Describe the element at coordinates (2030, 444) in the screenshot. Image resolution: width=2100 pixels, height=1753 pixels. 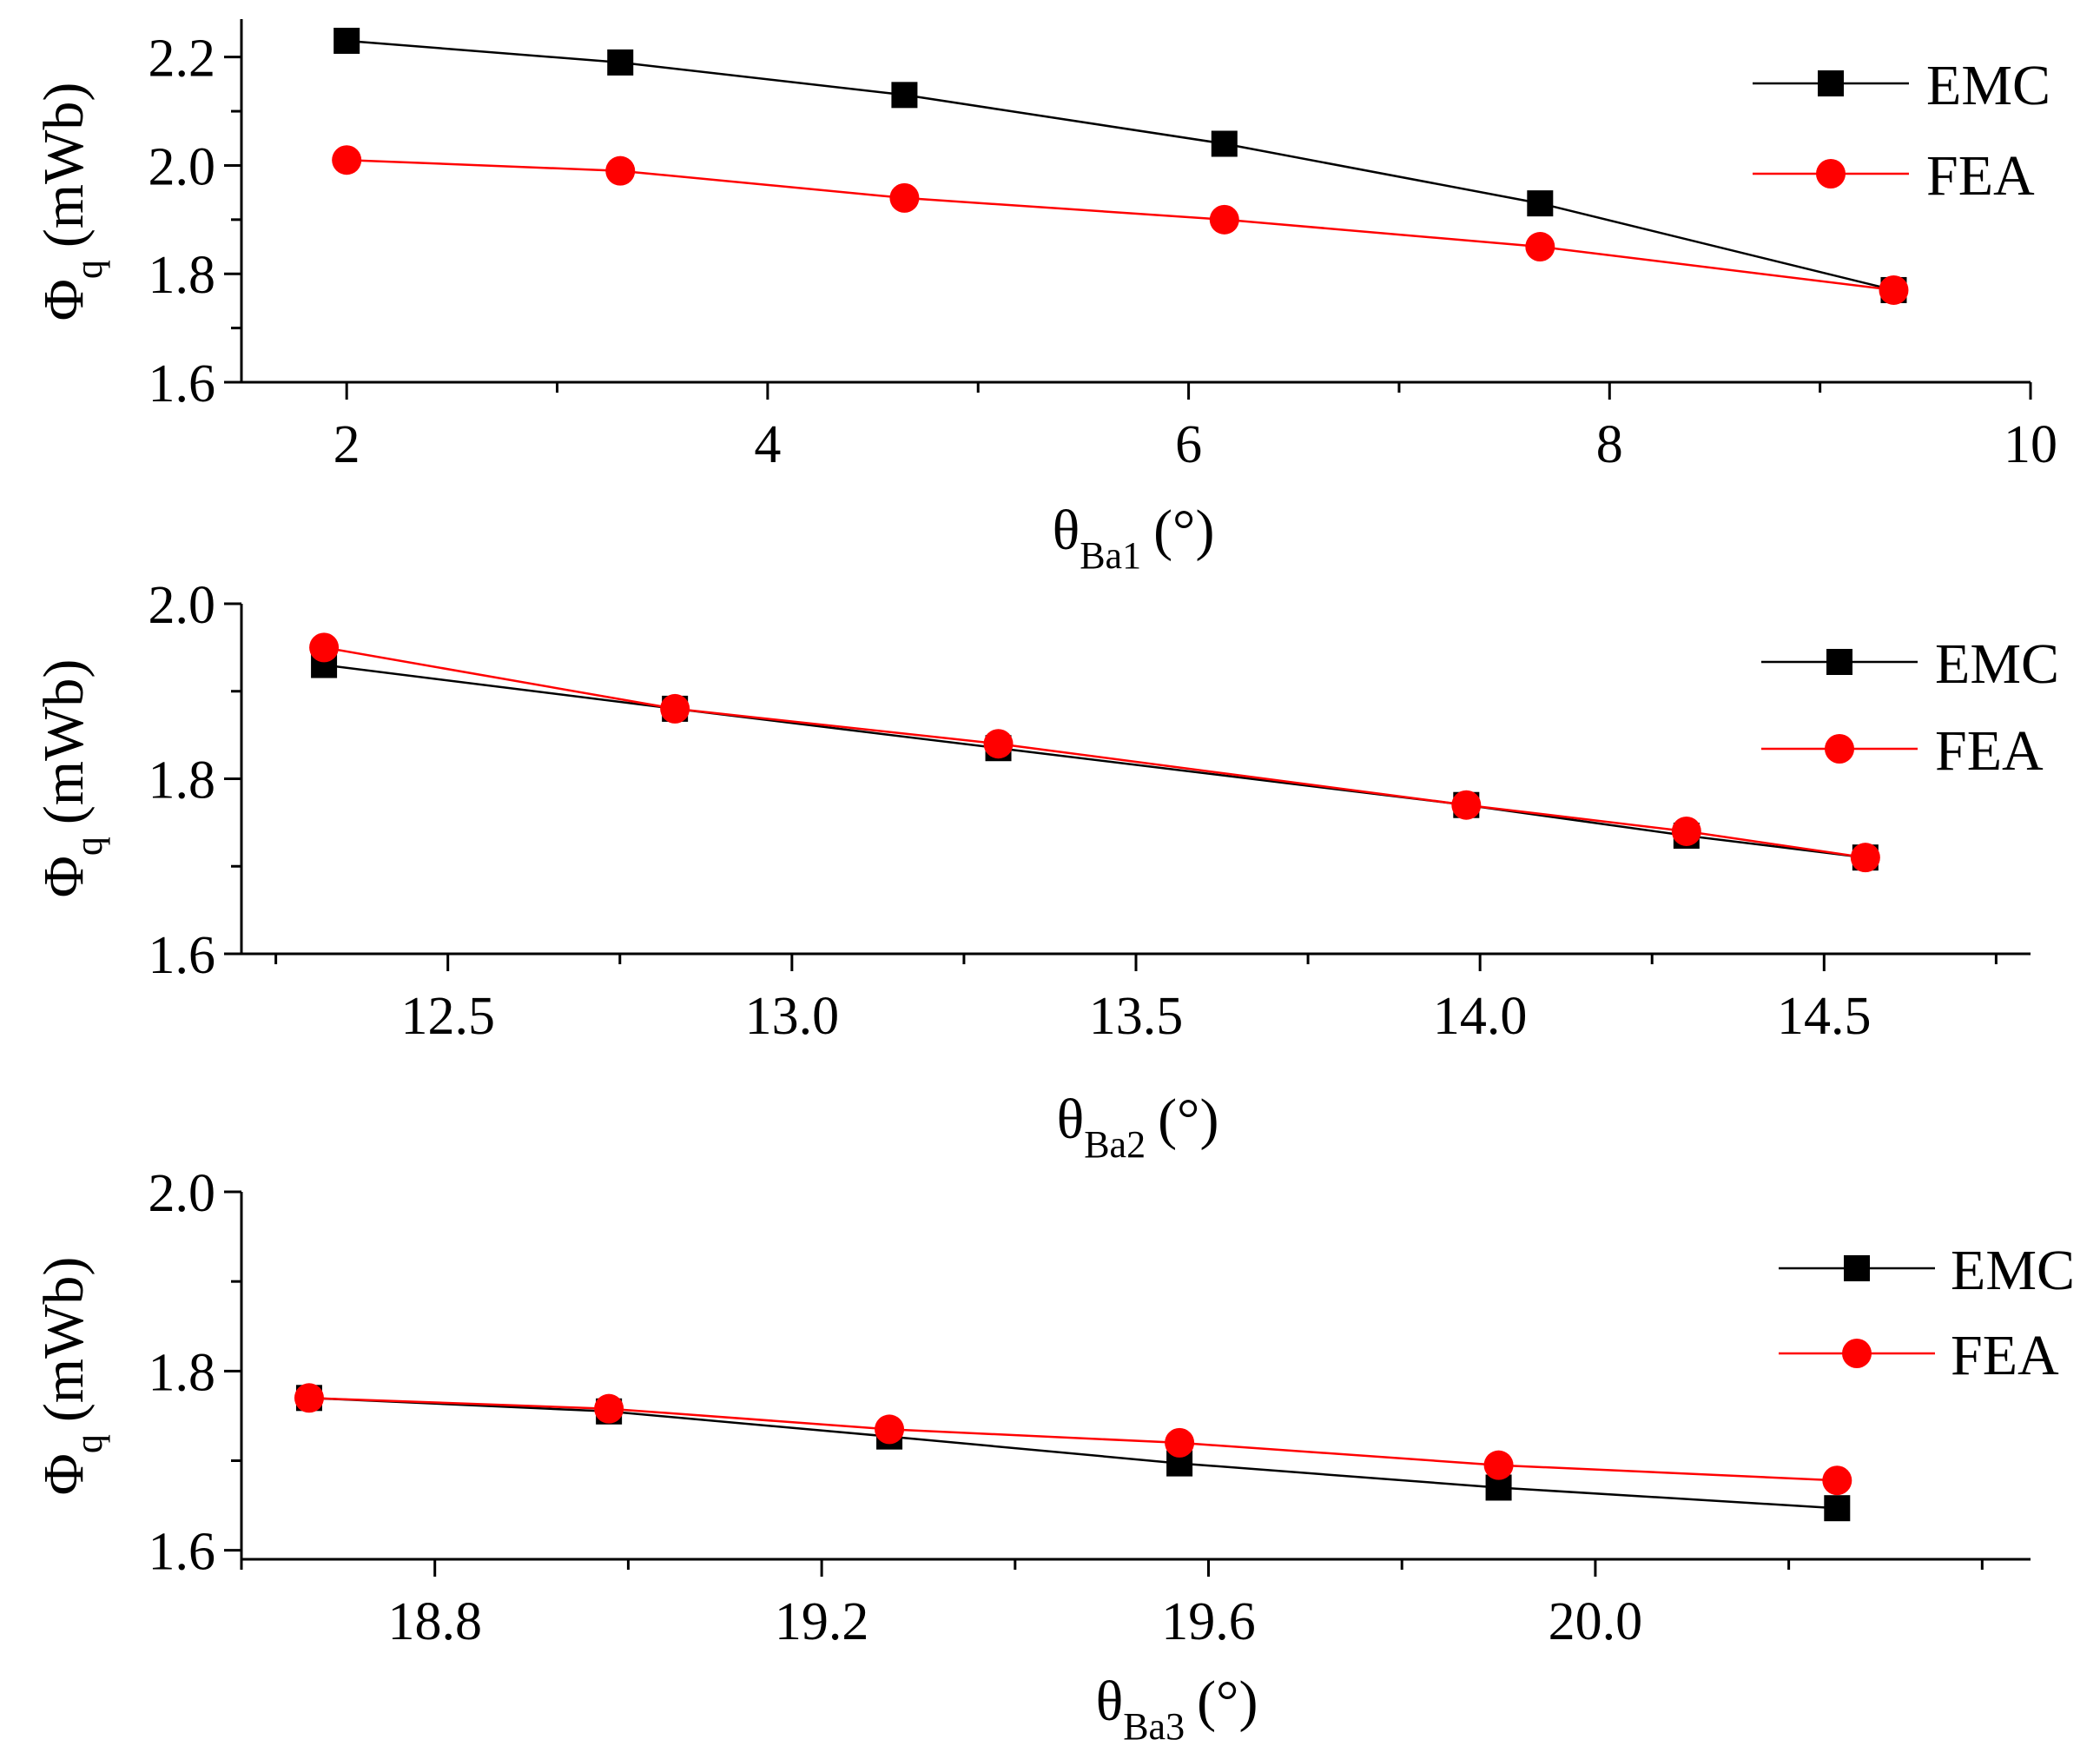
I see `x-tick-label: 10` at that location.